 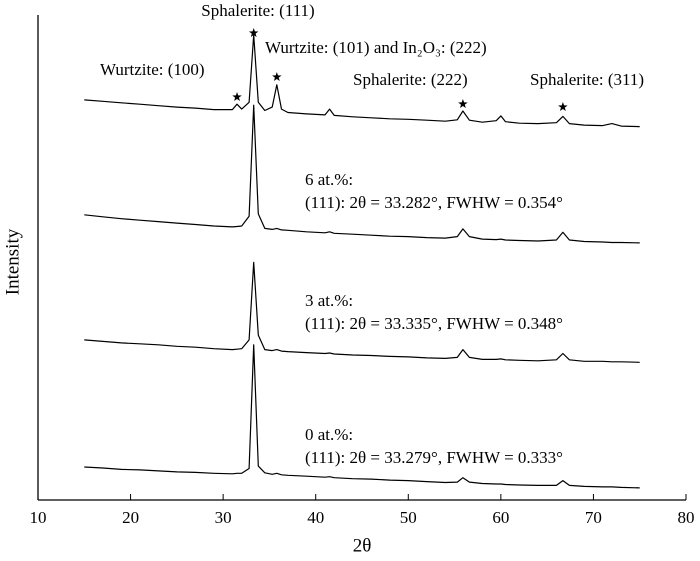 I want to click on x-tick-label: 70, so click(x=593, y=517).